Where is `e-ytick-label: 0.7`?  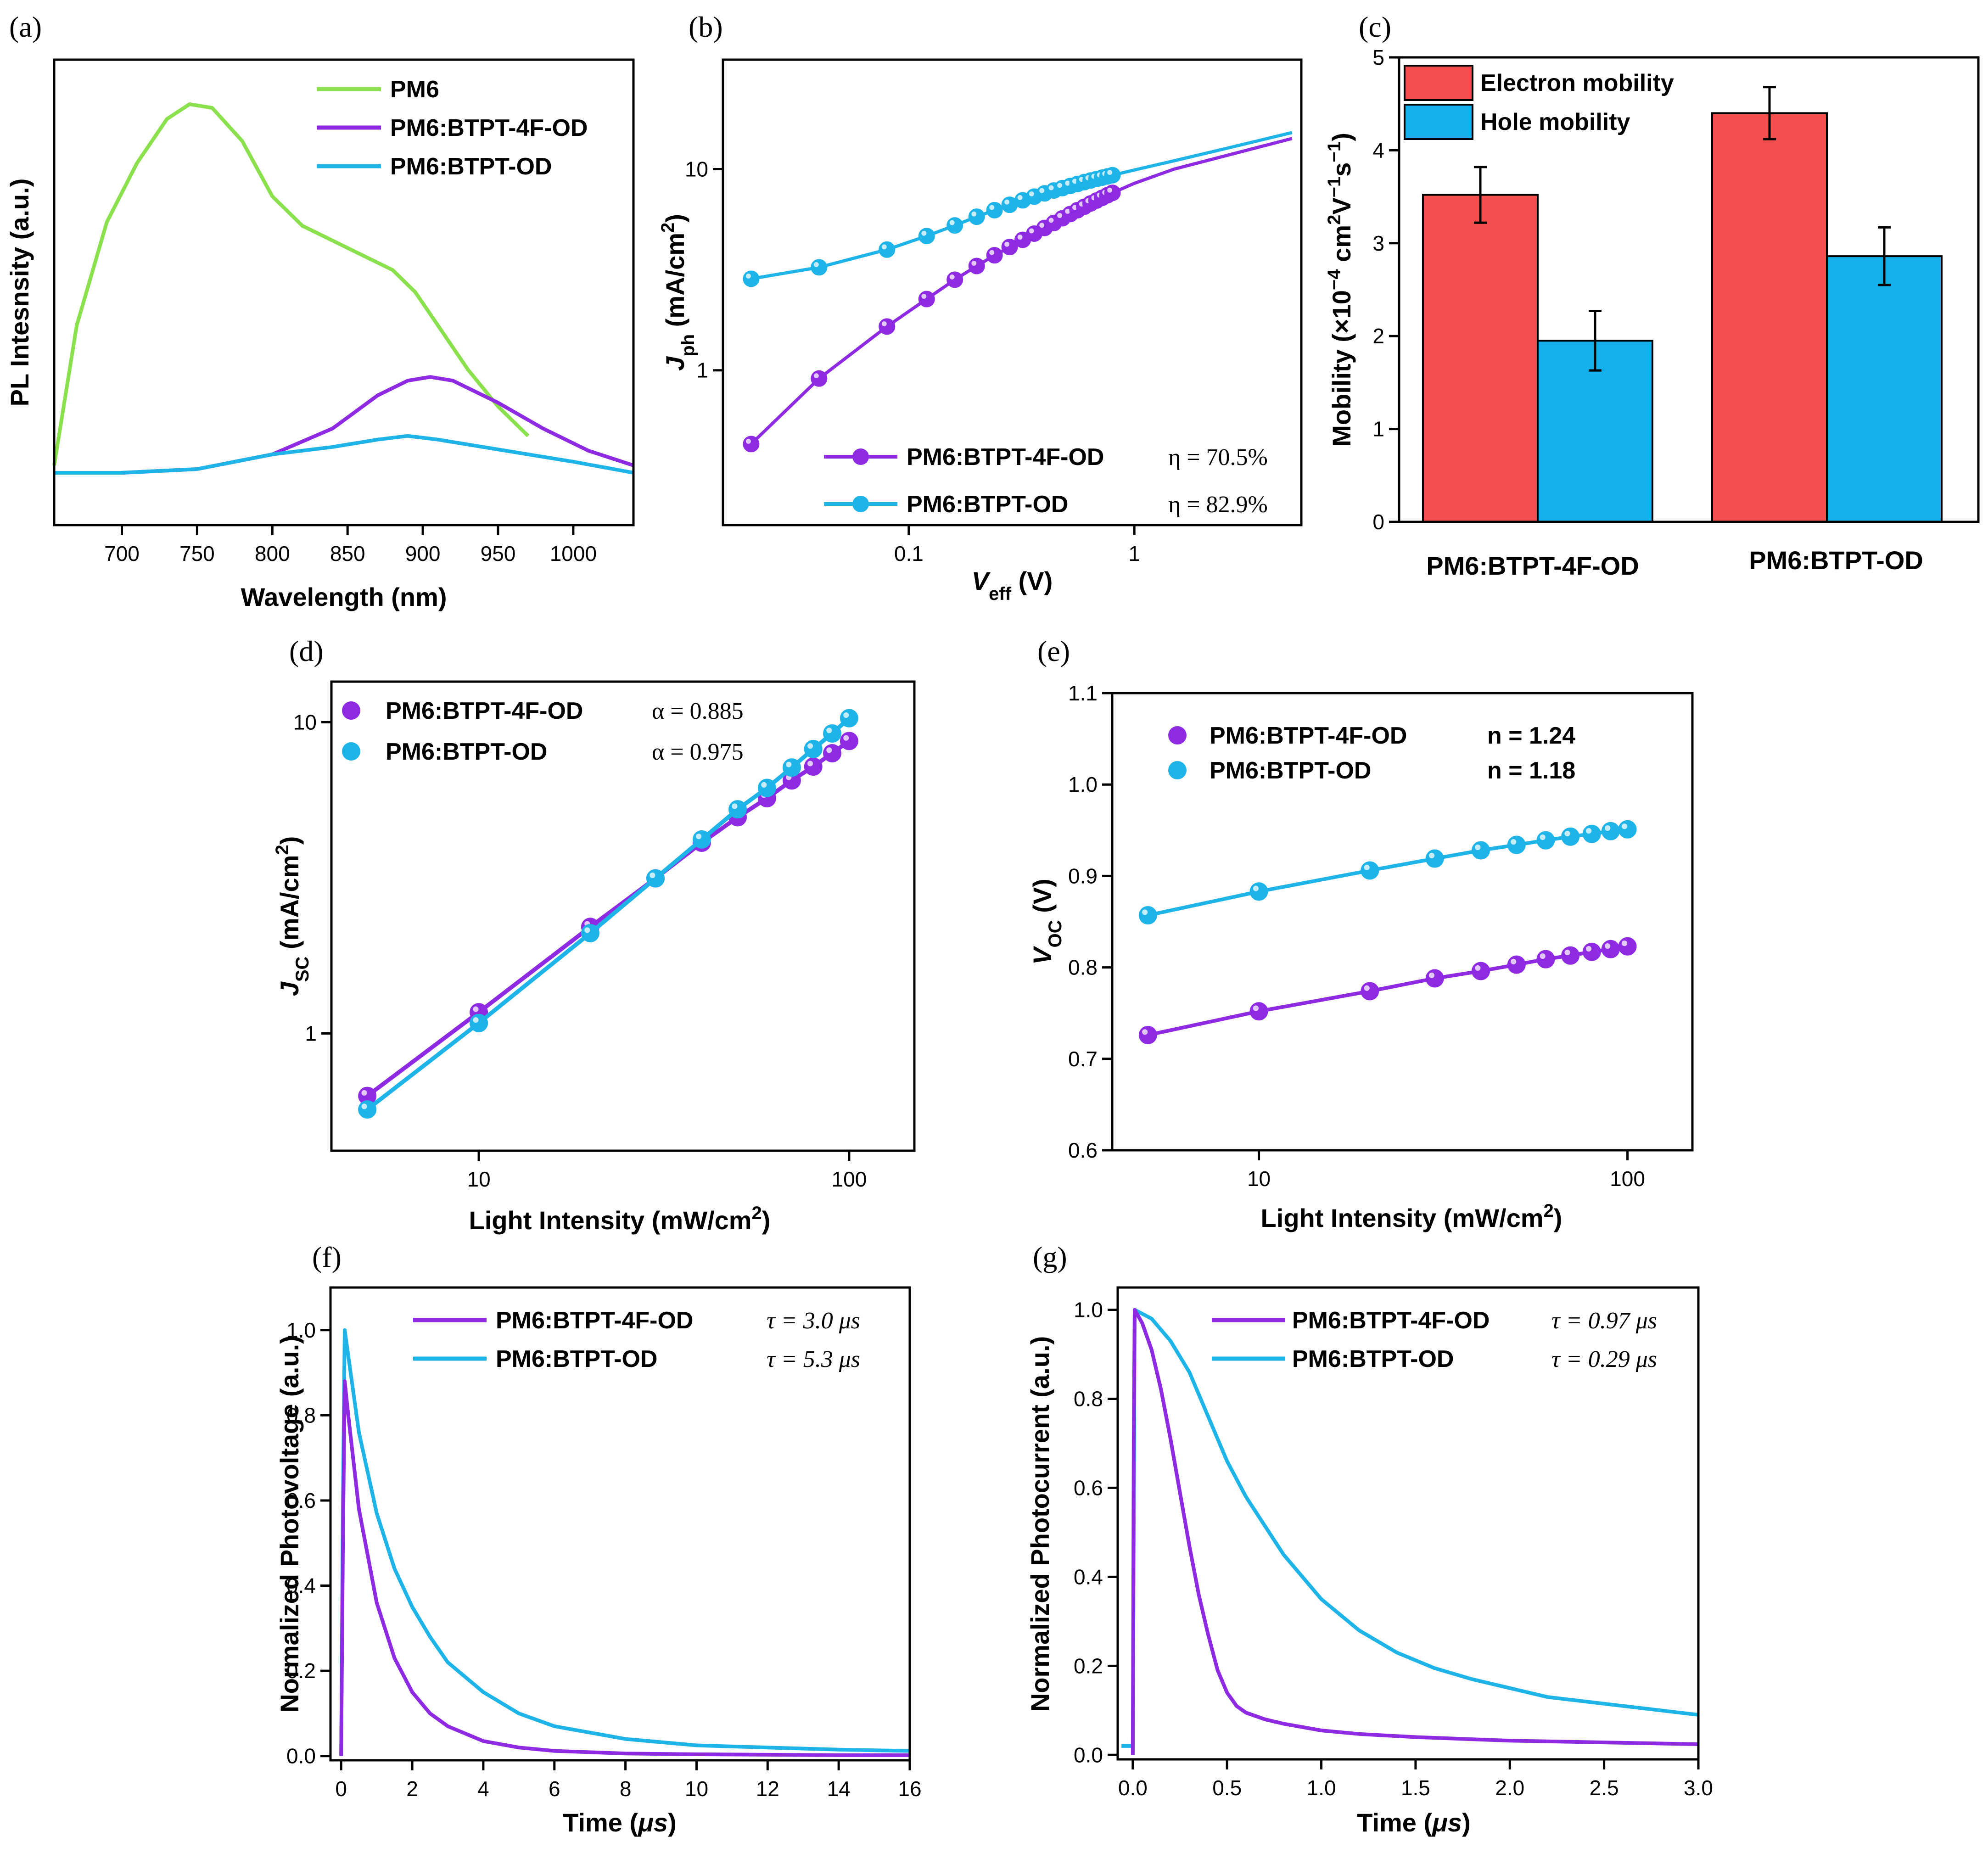 e-ytick-label: 0.7 is located at coordinates (1083, 1059).